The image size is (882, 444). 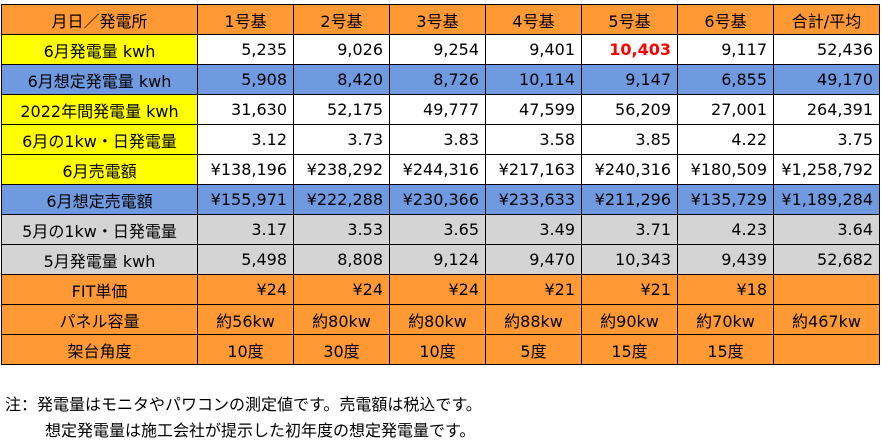 I want to click on cell-plant4: 9,470, so click(x=533, y=259).